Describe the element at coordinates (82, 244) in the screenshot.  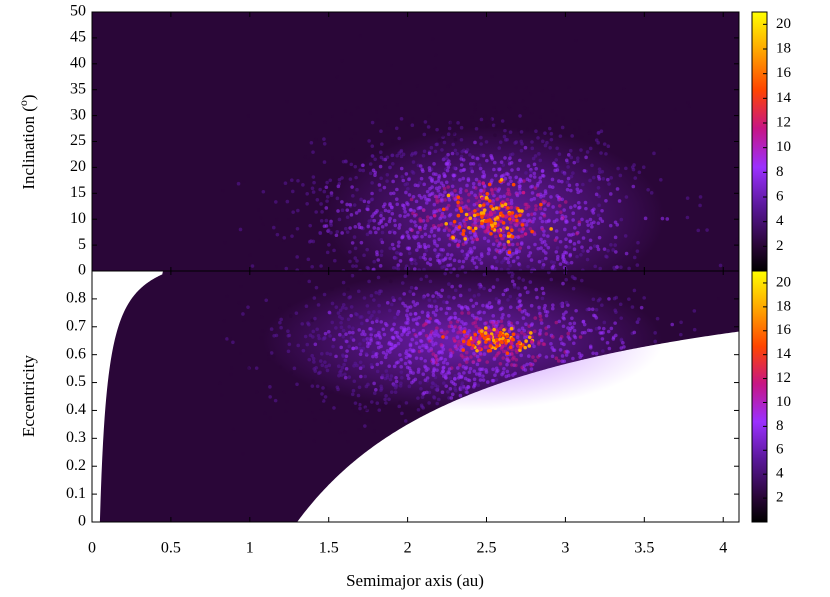
I see `top-y-tick-label: 5` at that location.